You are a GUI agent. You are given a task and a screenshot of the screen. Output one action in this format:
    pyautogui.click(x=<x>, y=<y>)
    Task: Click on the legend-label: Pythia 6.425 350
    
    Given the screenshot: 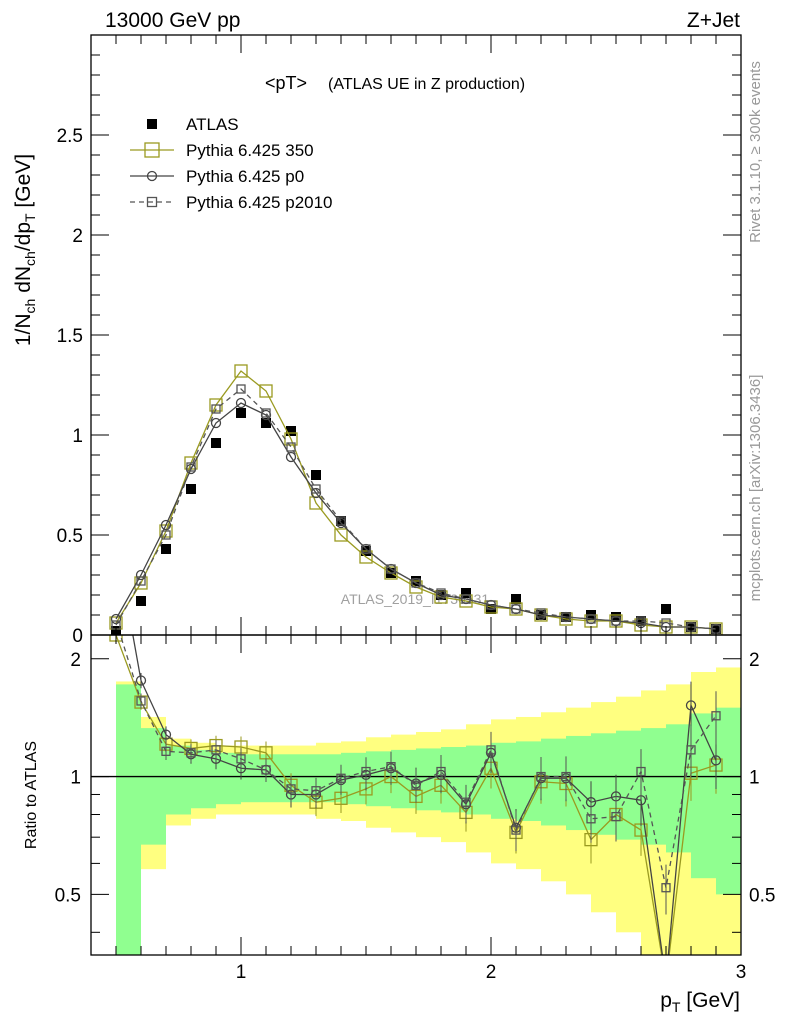 What is the action you would take?
    pyautogui.click(x=250, y=150)
    